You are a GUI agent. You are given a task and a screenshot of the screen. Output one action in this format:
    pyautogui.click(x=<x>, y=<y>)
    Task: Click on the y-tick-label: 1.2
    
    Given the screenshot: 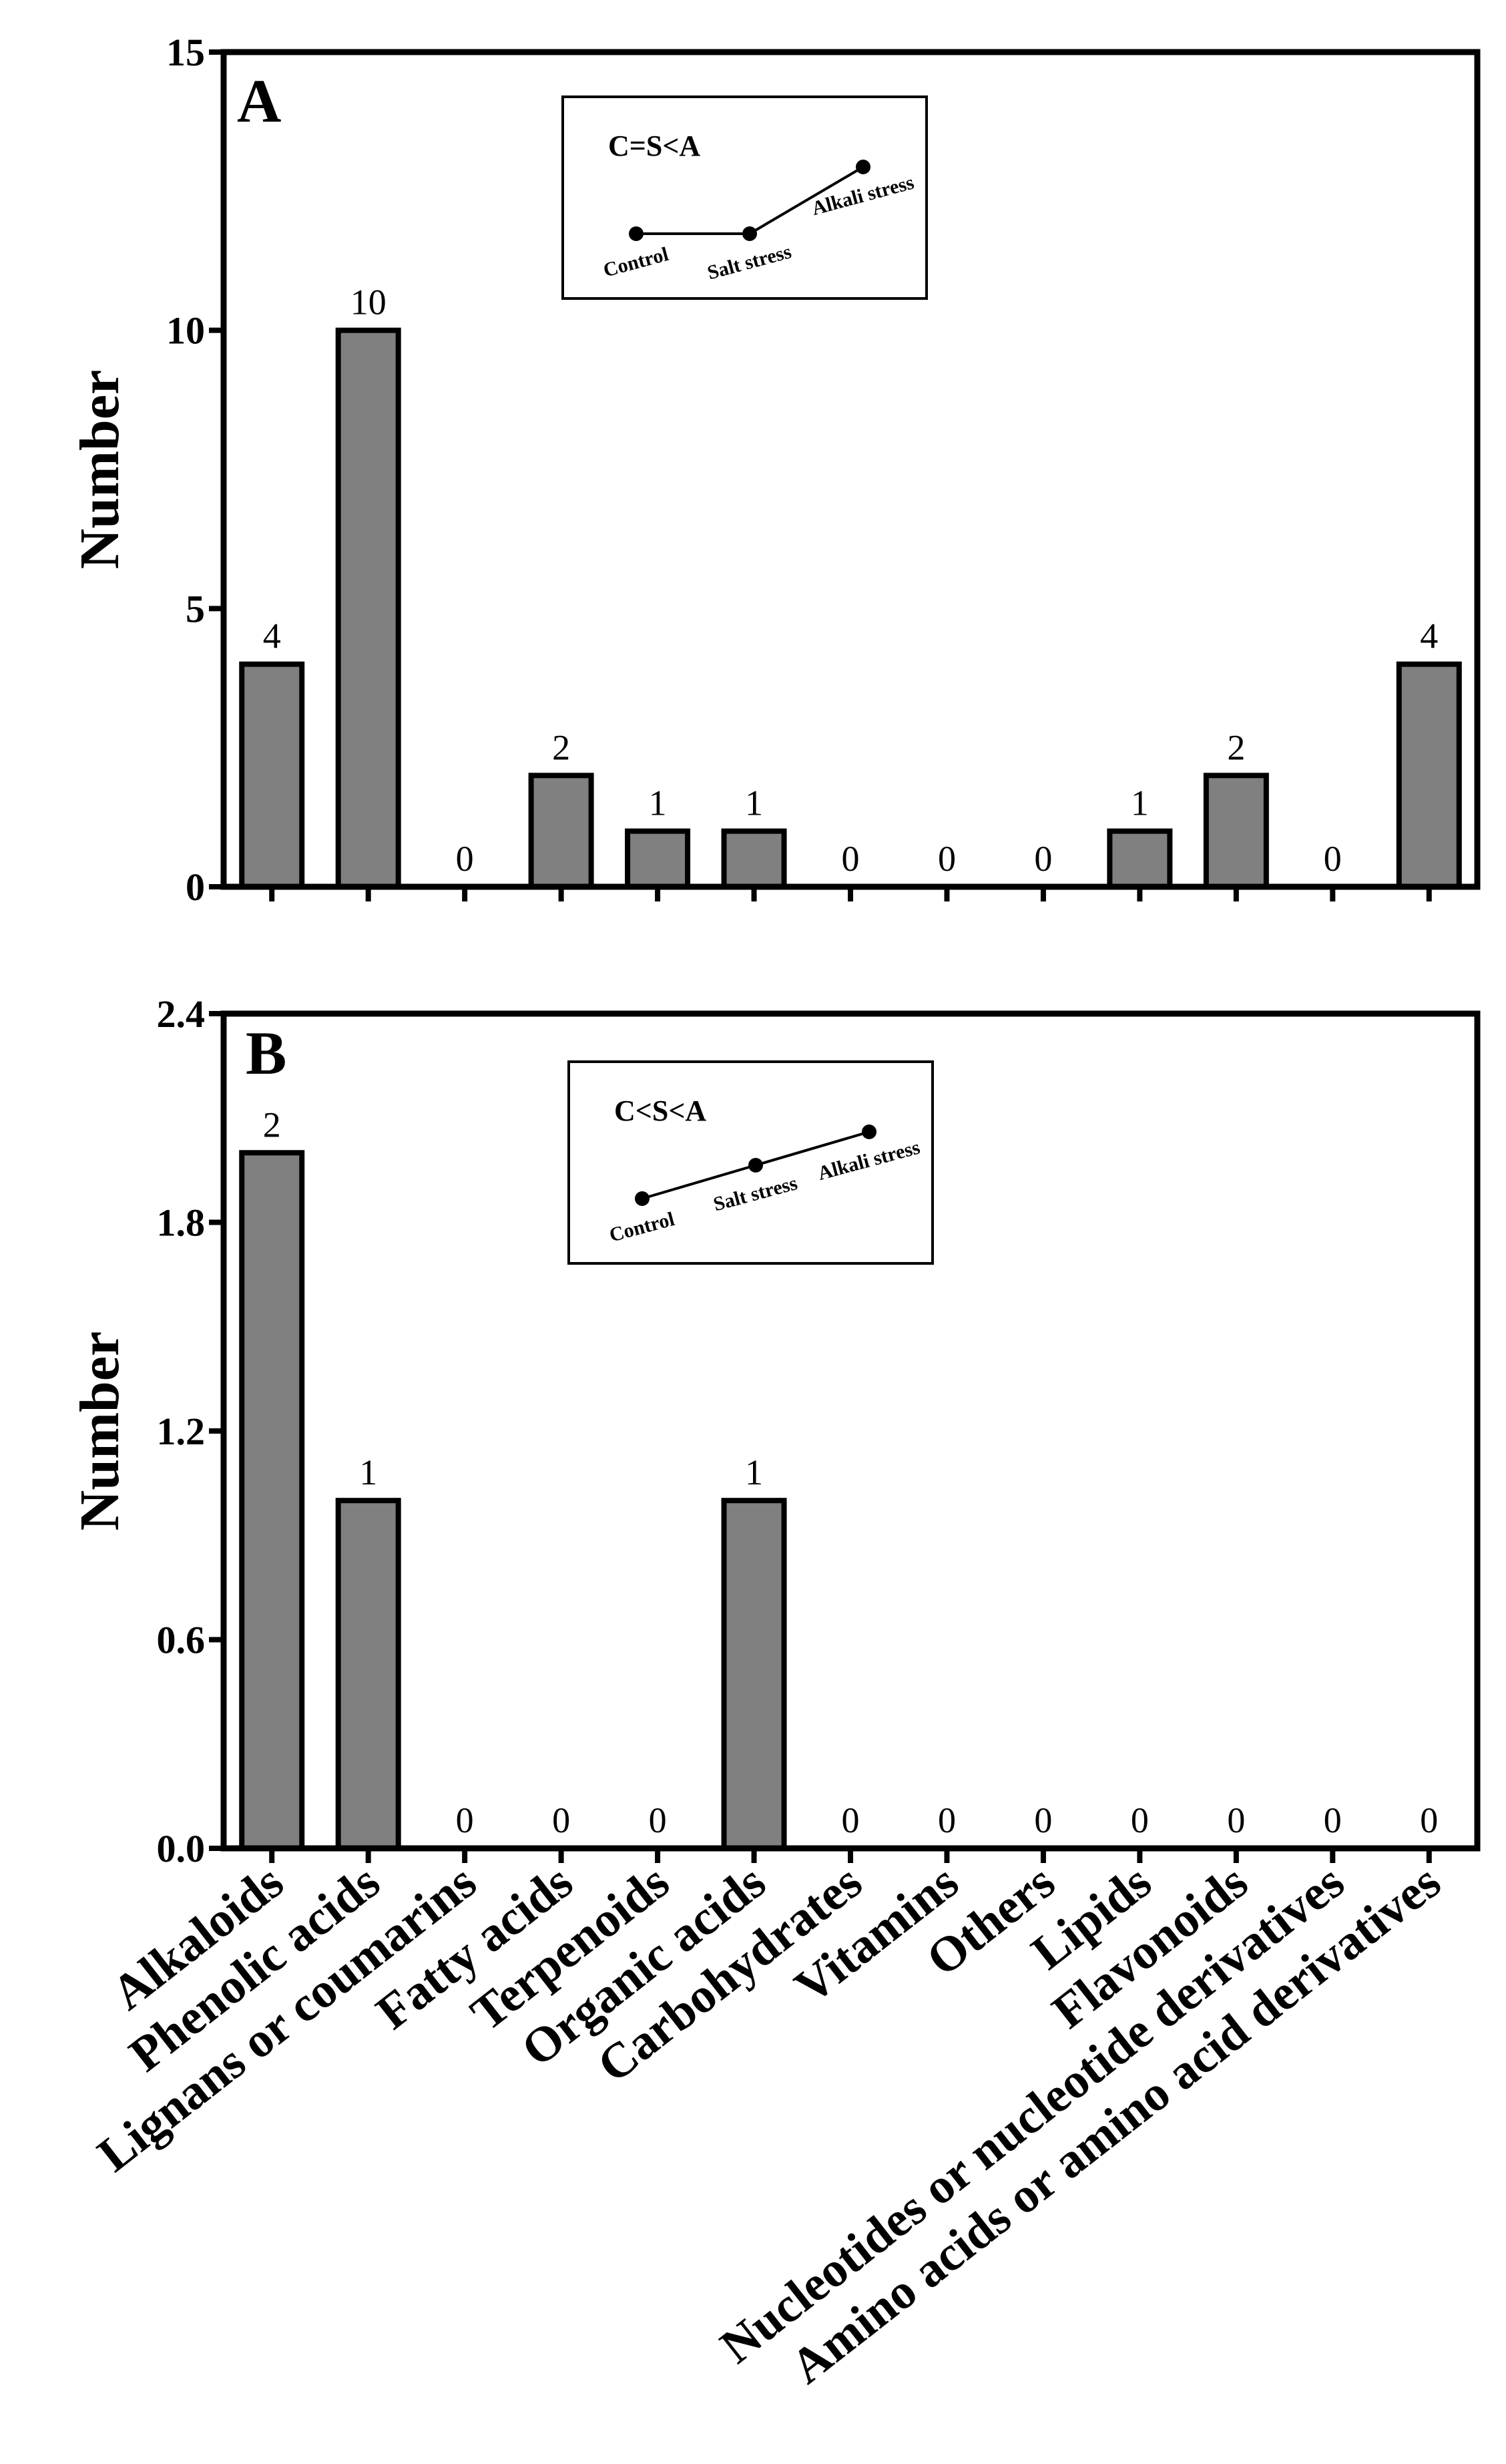 What is the action you would take?
    pyautogui.click(x=181, y=1431)
    